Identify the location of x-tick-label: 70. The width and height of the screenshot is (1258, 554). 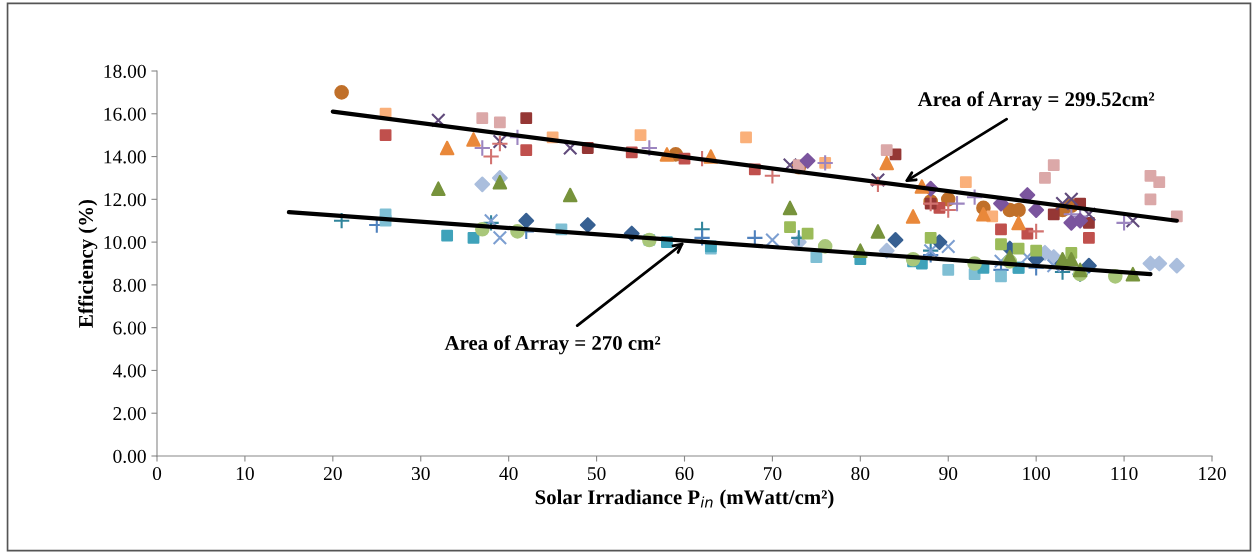
(772, 473).